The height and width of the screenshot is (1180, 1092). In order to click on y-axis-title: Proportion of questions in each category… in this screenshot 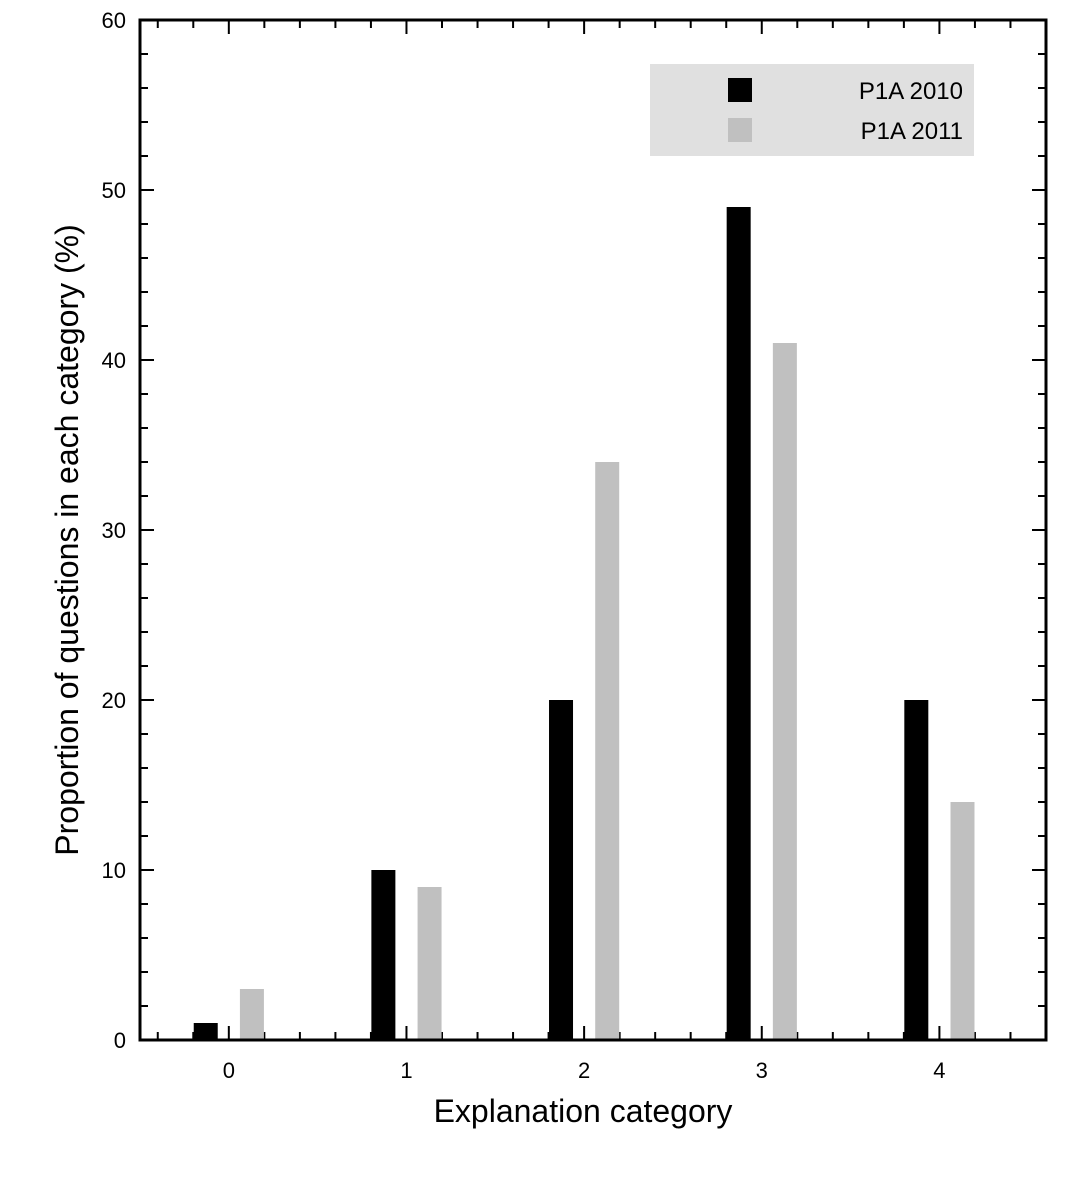, I will do `click(67, 539)`.